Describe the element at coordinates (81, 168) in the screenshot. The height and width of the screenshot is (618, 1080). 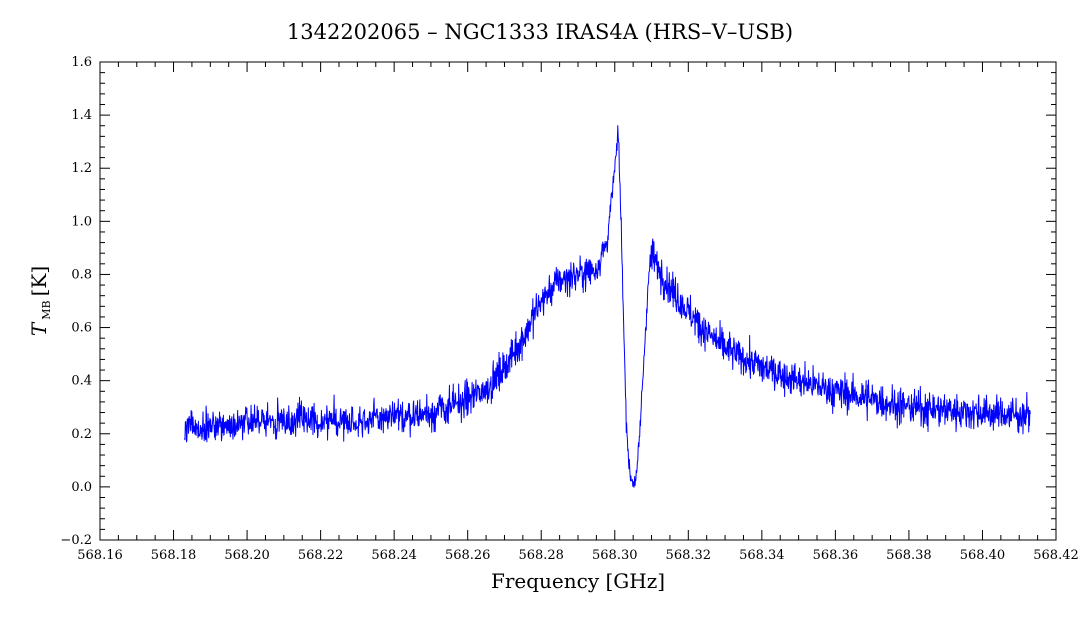
I see `y-tick-label: 1.2` at that location.